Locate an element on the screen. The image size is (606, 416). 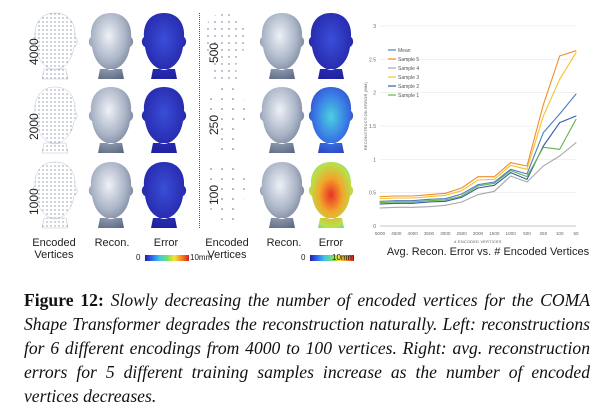
legend-label: Sample 5 is located at coordinates (408, 60).